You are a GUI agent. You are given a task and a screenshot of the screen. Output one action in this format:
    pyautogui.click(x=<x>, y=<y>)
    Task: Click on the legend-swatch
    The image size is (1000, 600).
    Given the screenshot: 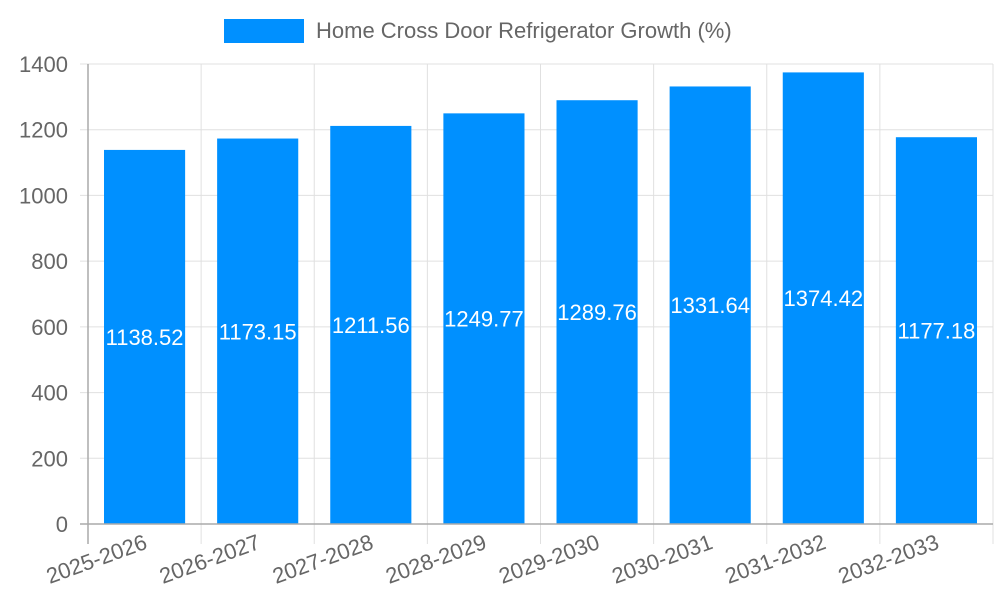 What is the action you would take?
    pyautogui.click(x=264, y=31)
    